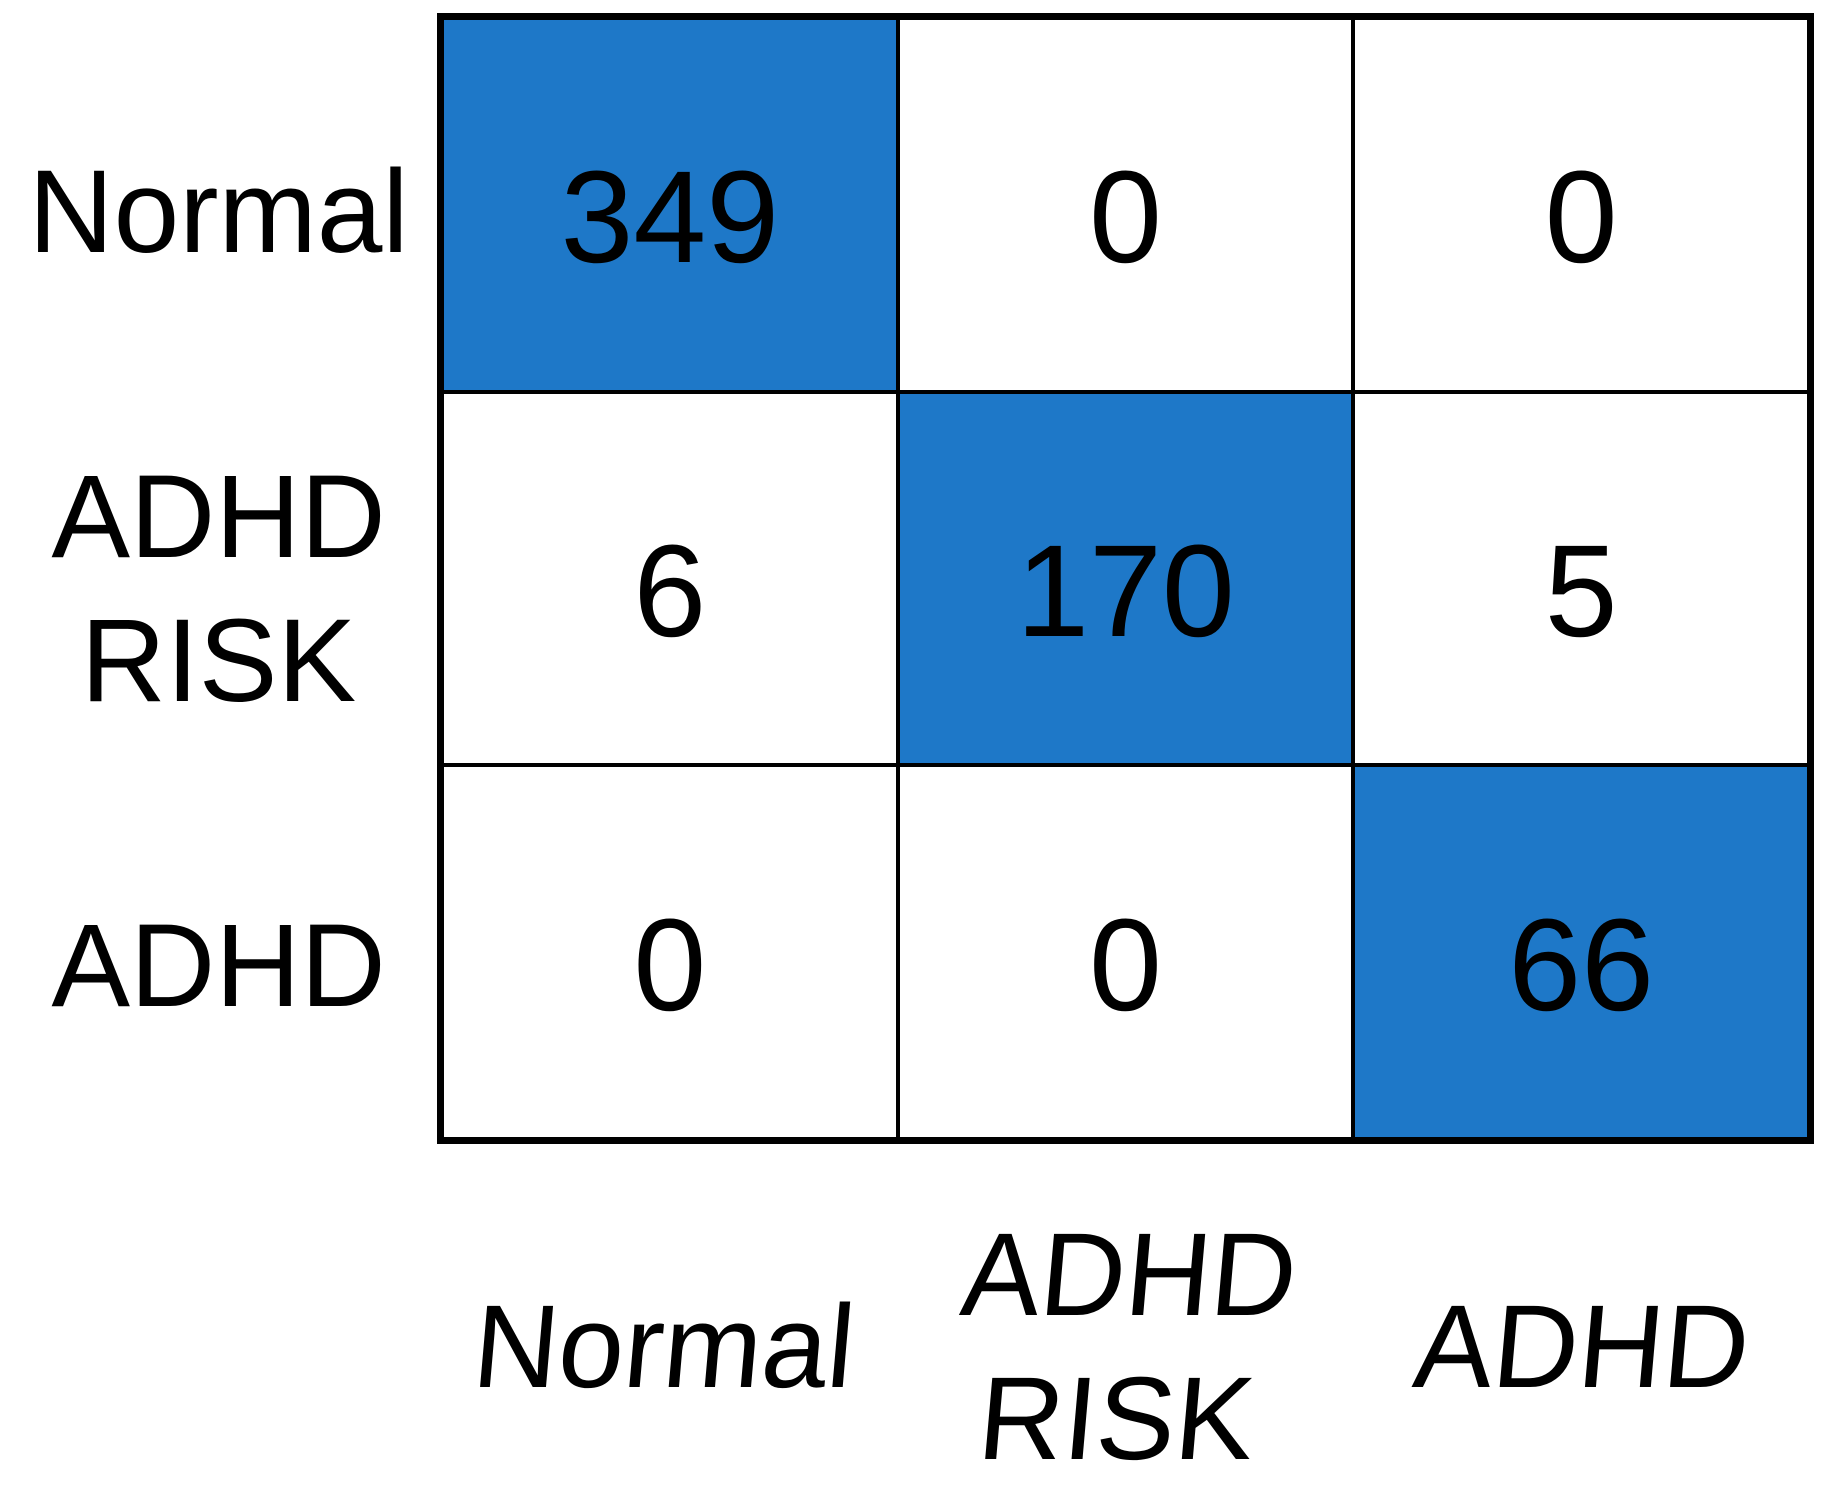 The width and height of the screenshot is (1839, 1492). What do you see at coordinates (1125, 952) in the screenshot?
I see `matrix-cell-r2c1: 0` at bounding box center [1125, 952].